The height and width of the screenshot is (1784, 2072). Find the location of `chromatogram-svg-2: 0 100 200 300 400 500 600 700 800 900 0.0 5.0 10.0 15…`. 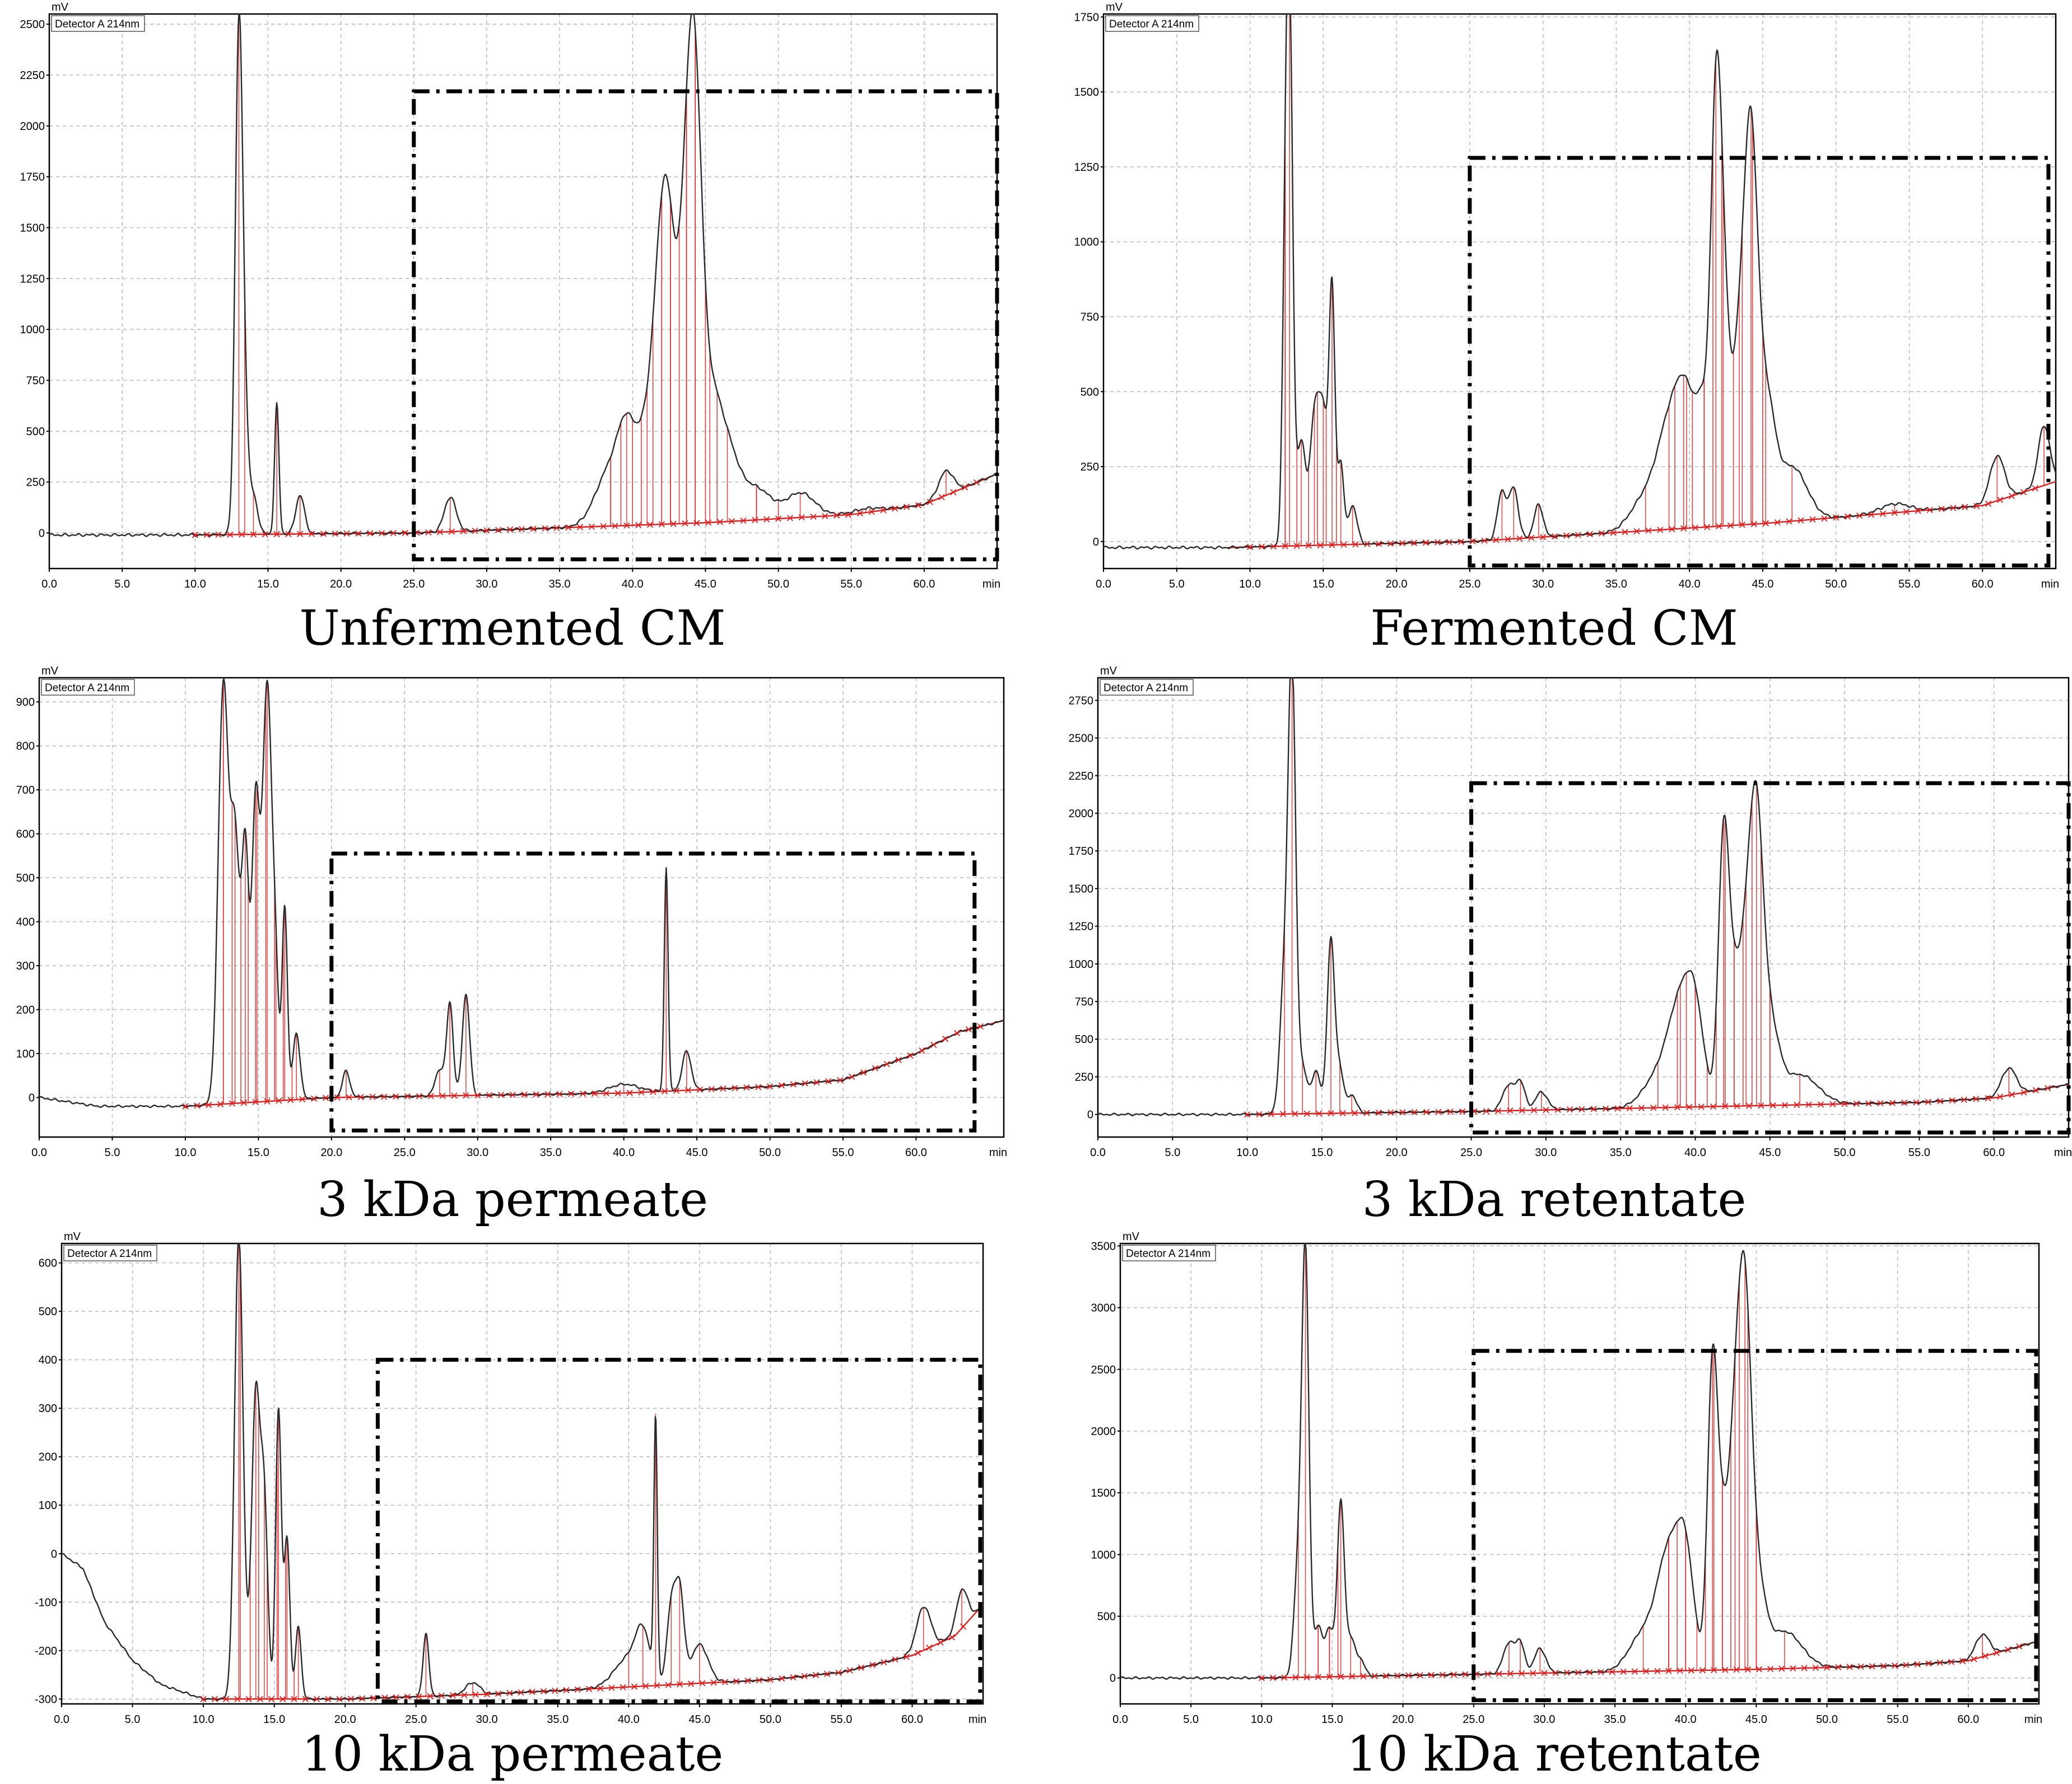

chromatogram-svg-2: 0 100 200 300 400 500 600 700 800 900 0.0 5.0 10.0 15… is located at coordinates (511, 912).